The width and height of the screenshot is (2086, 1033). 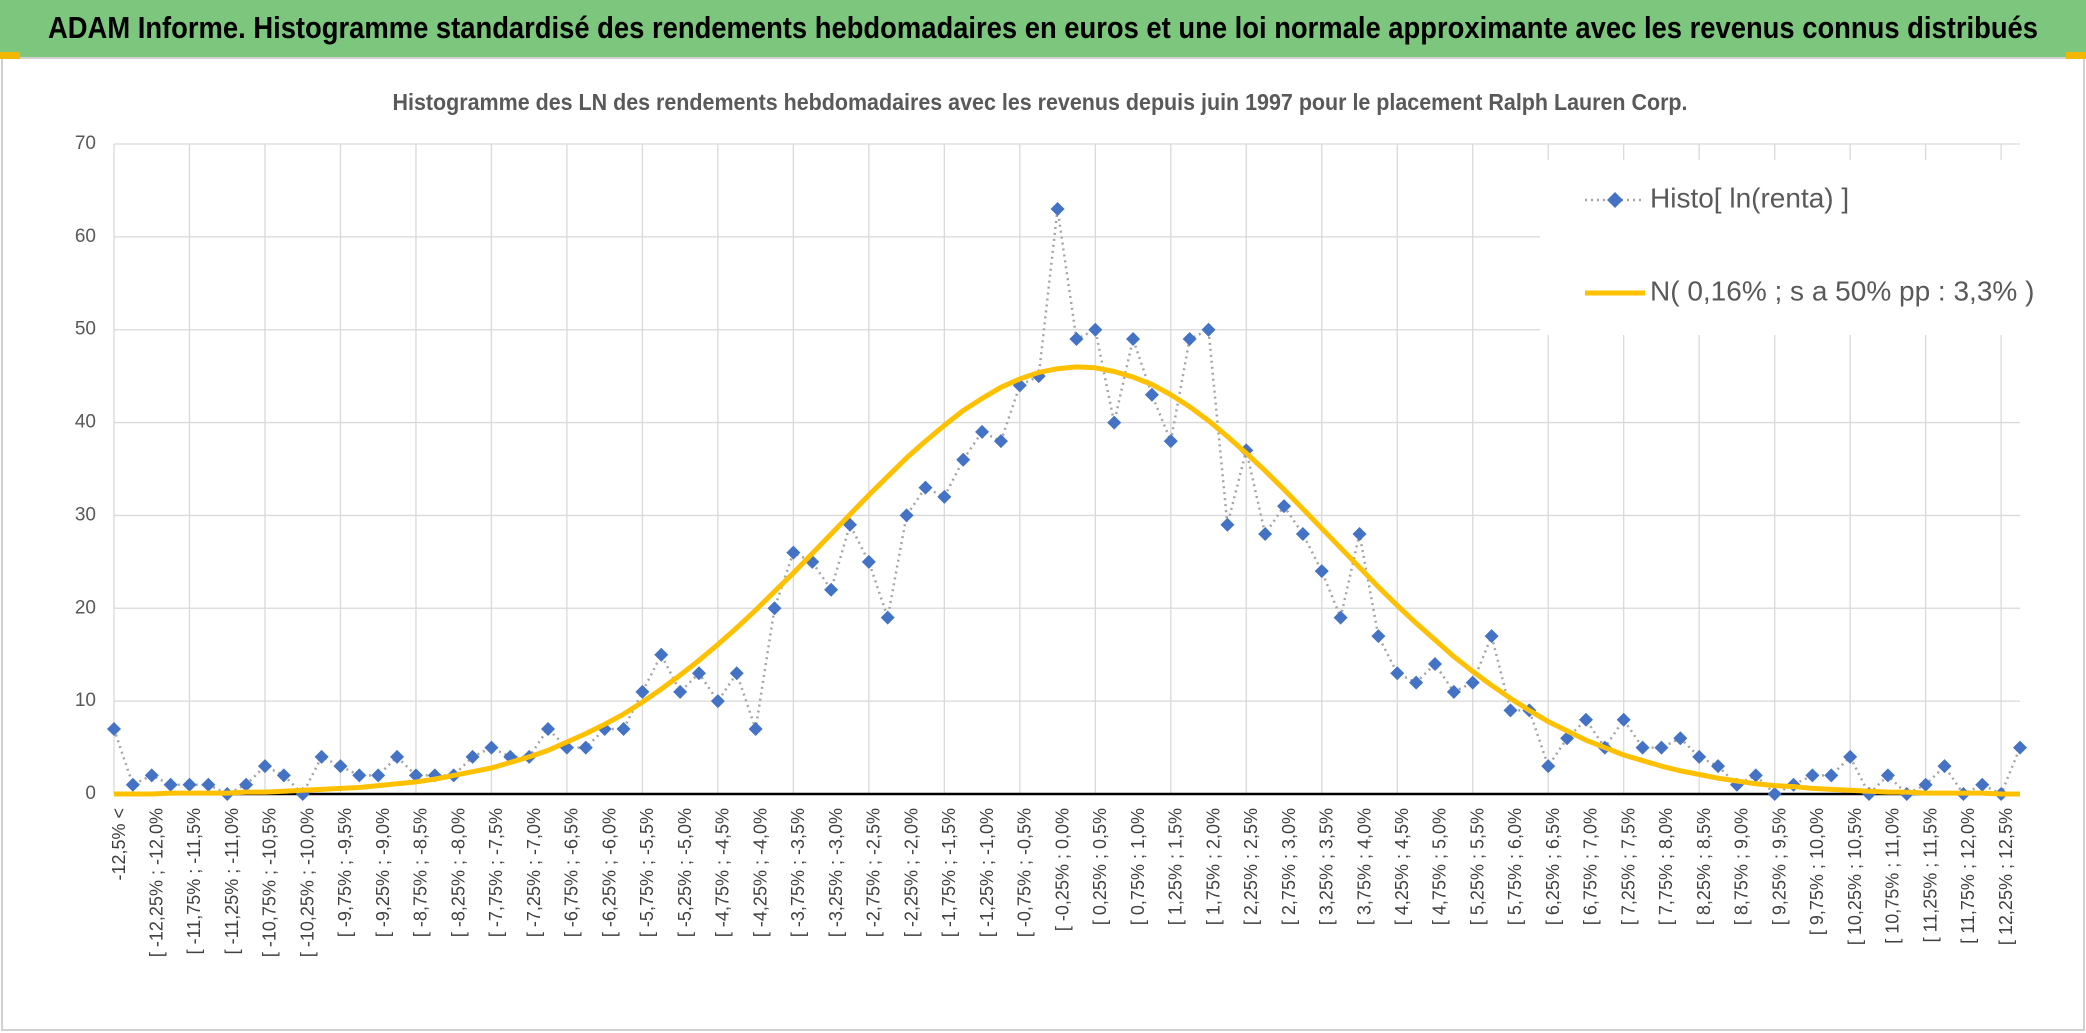 I want to click on x-tick-label: [ 8,75% ; 9,0%, so click(x=1742, y=866).